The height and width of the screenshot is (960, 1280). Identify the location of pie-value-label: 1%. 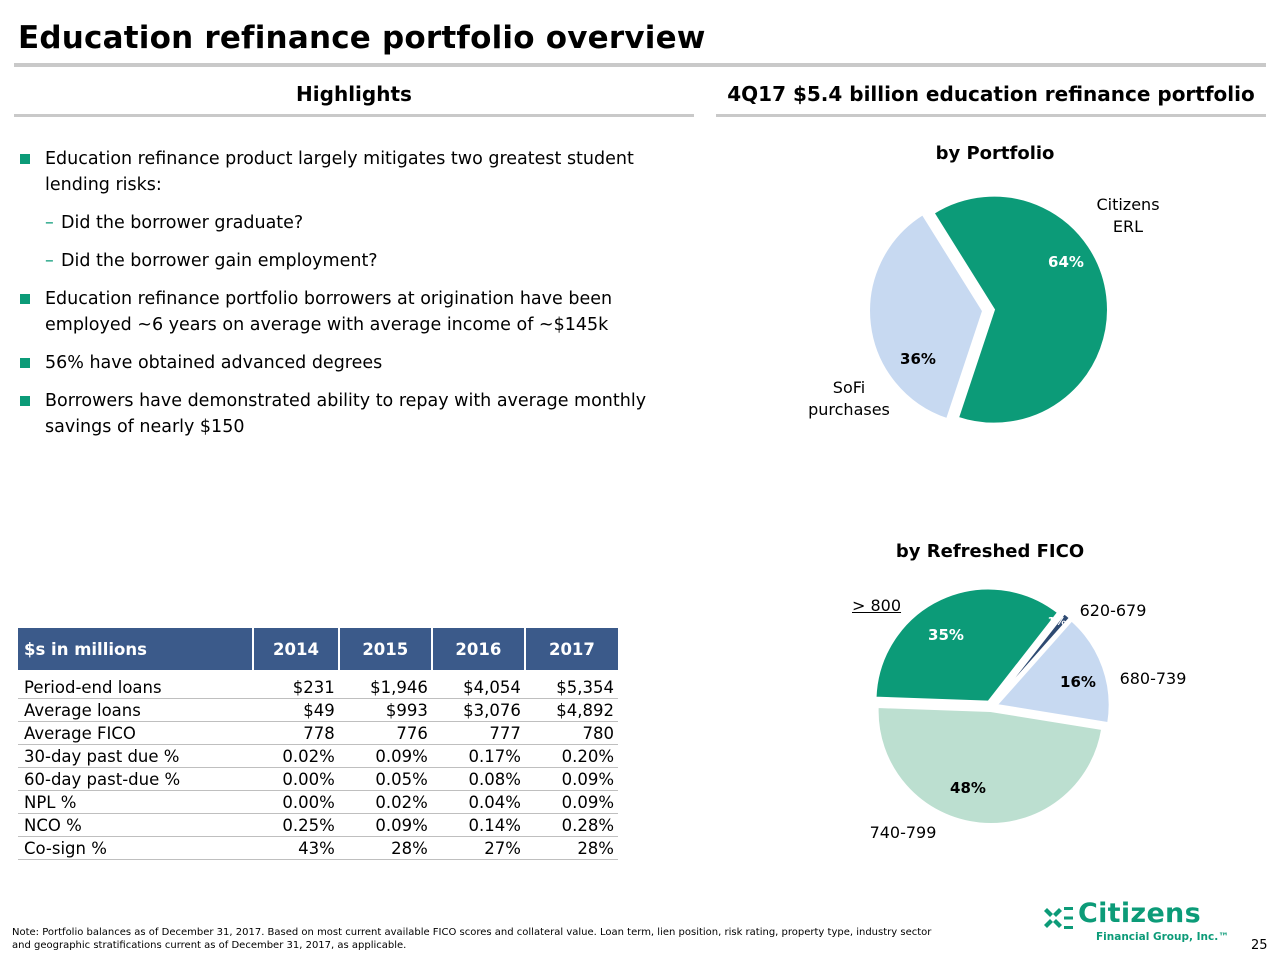
(1057, 621).